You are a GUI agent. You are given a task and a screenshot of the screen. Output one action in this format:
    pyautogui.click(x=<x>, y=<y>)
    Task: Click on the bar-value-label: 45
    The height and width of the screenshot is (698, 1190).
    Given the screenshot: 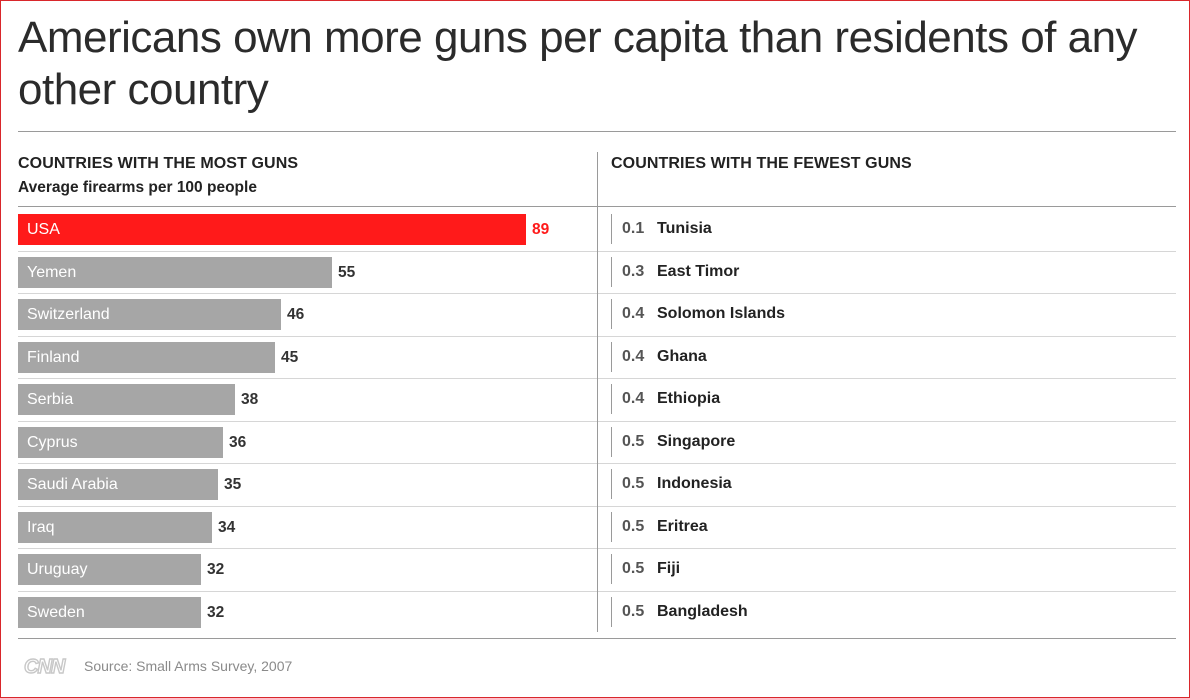 What is the action you would take?
    pyautogui.click(x=290, y=357)
    